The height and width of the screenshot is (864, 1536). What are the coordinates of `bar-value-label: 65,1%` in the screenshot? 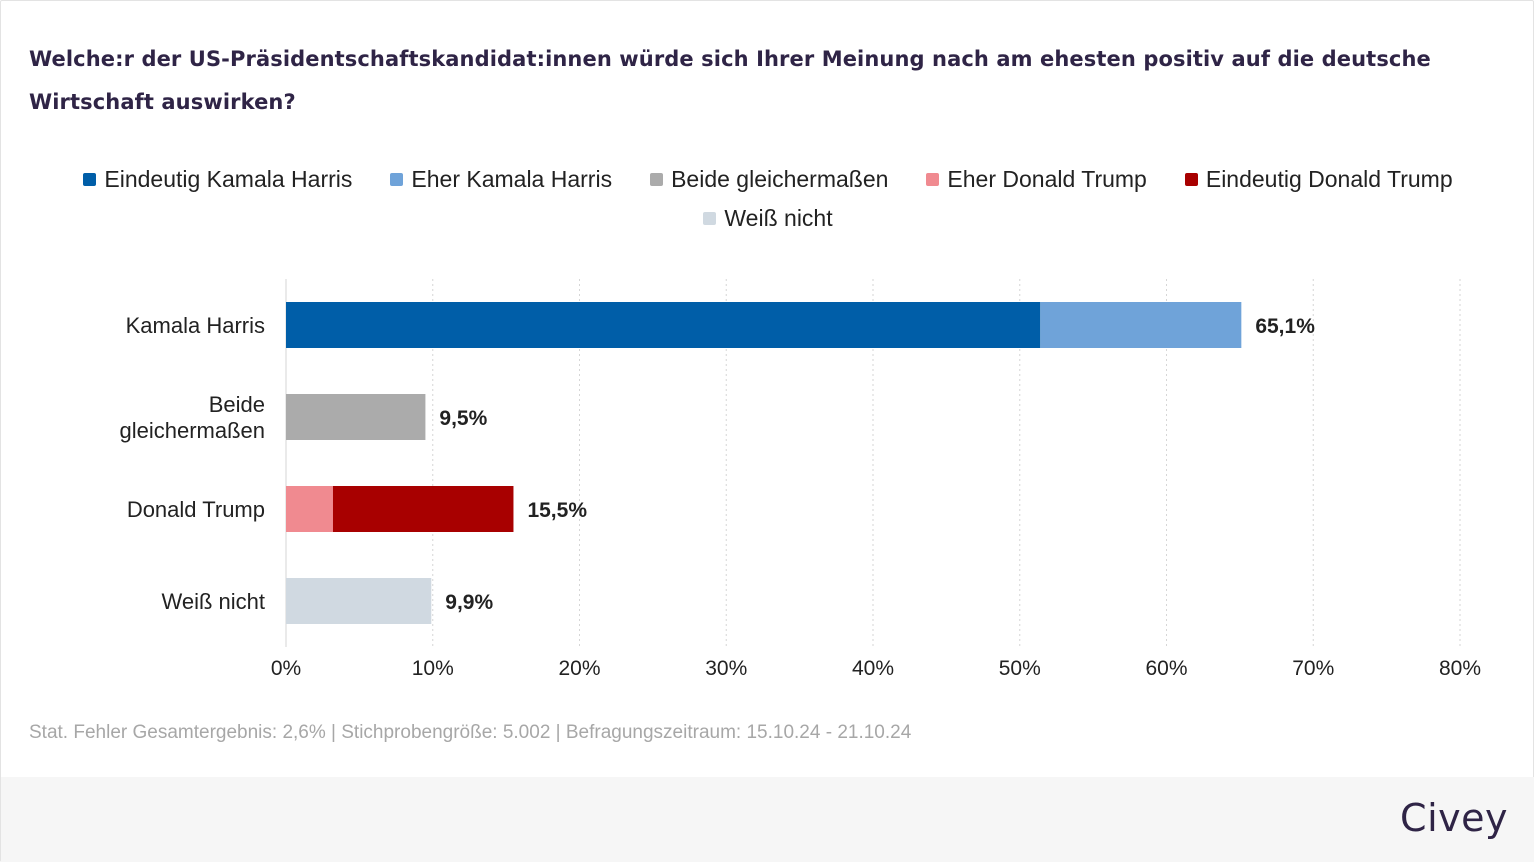 It's located at (1285, 326).